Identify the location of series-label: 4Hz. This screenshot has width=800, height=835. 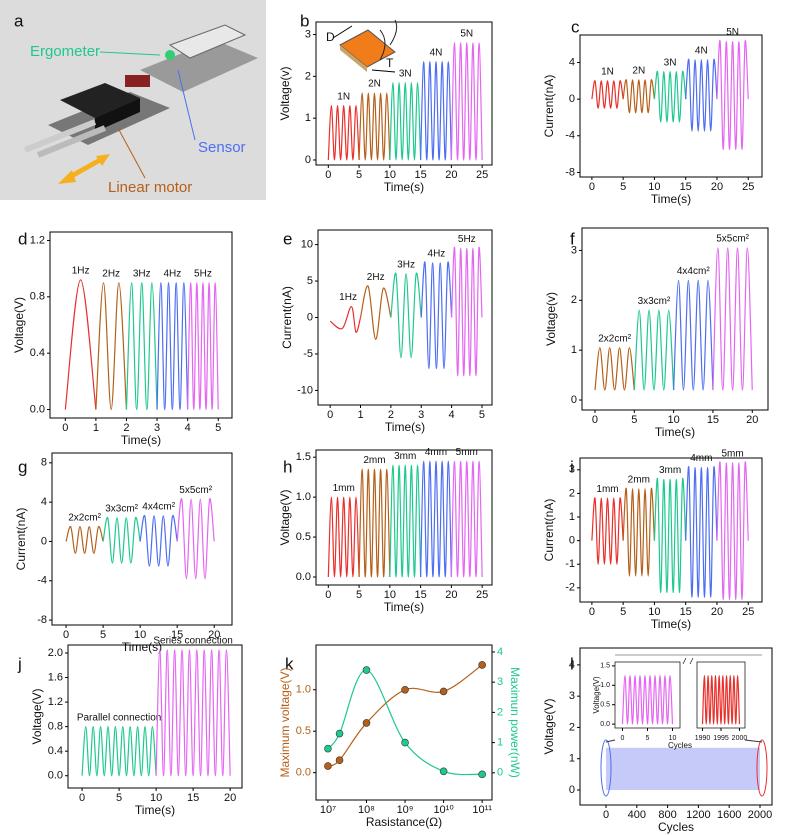
(172, 273).